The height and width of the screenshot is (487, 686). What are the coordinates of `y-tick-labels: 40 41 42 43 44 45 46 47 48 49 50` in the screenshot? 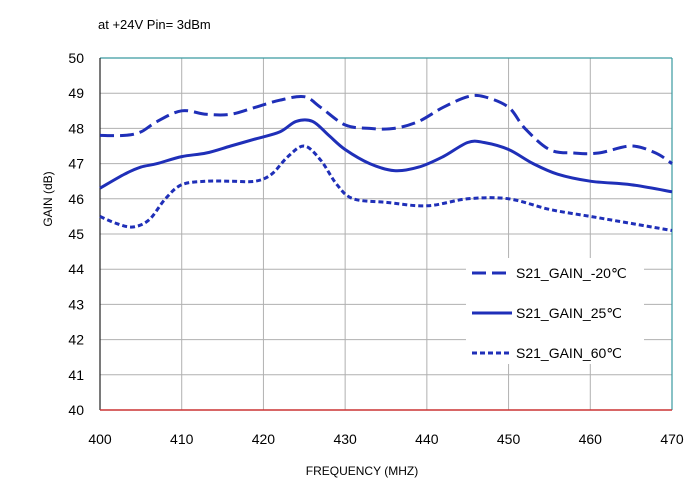 It's located at (76, 234).